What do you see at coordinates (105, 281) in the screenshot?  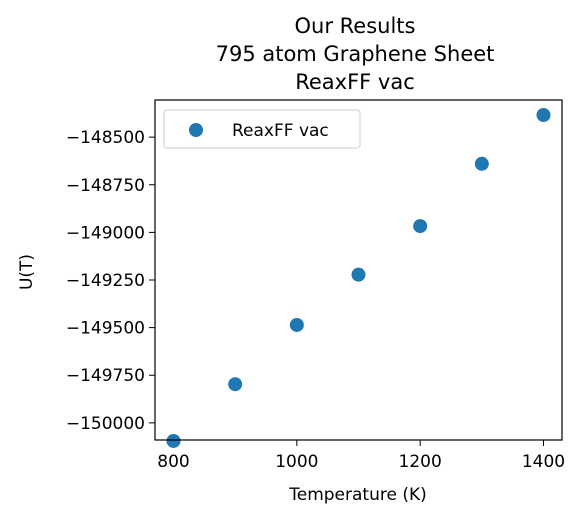 I see `y-tick-label: −149250` at bounding box center [105, 281].